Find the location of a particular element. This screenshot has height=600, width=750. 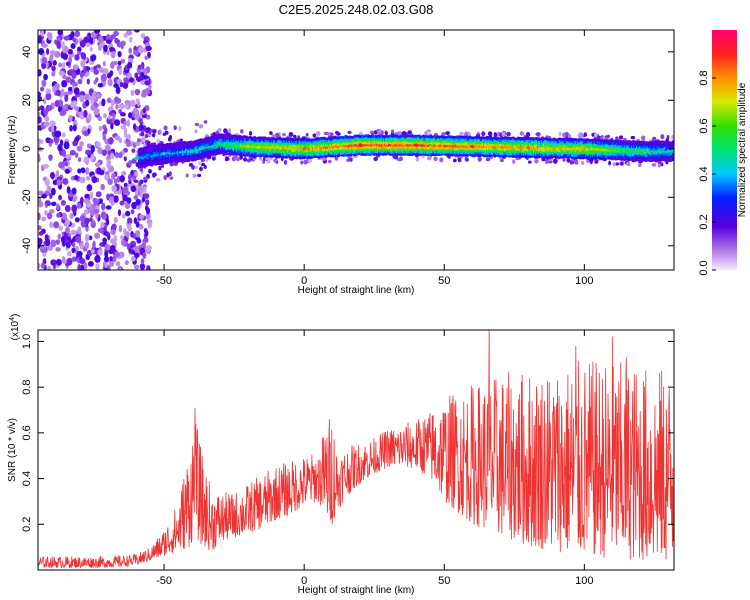

figure-title: C2E5.2025.248.02.03.G08 is located at coordinates (356, 9).